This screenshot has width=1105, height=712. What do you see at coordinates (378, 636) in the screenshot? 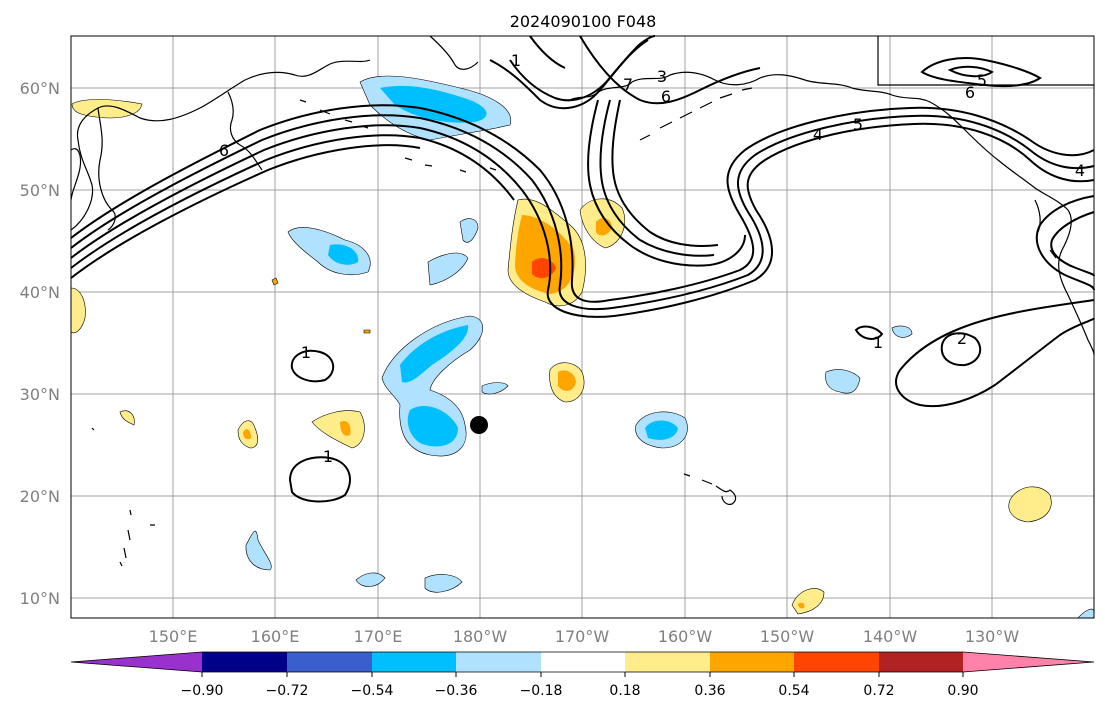
I see `lon-label: 170°E` at bounding box center [378, 636].